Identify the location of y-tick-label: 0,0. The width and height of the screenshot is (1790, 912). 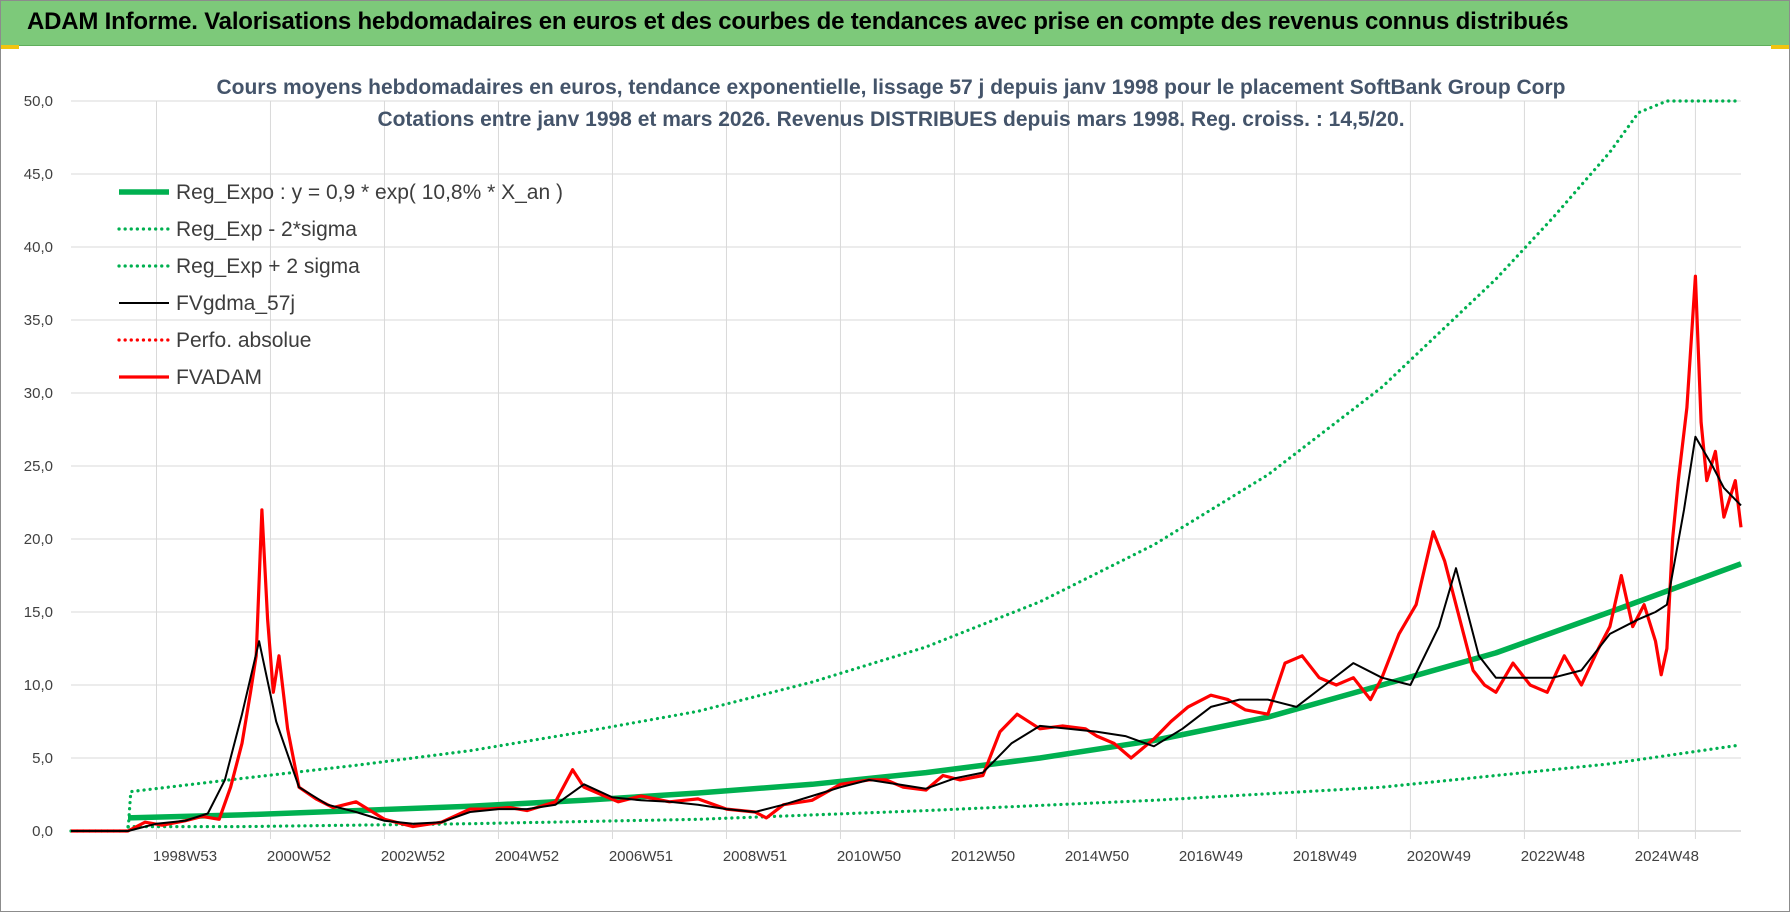
(42, 831).